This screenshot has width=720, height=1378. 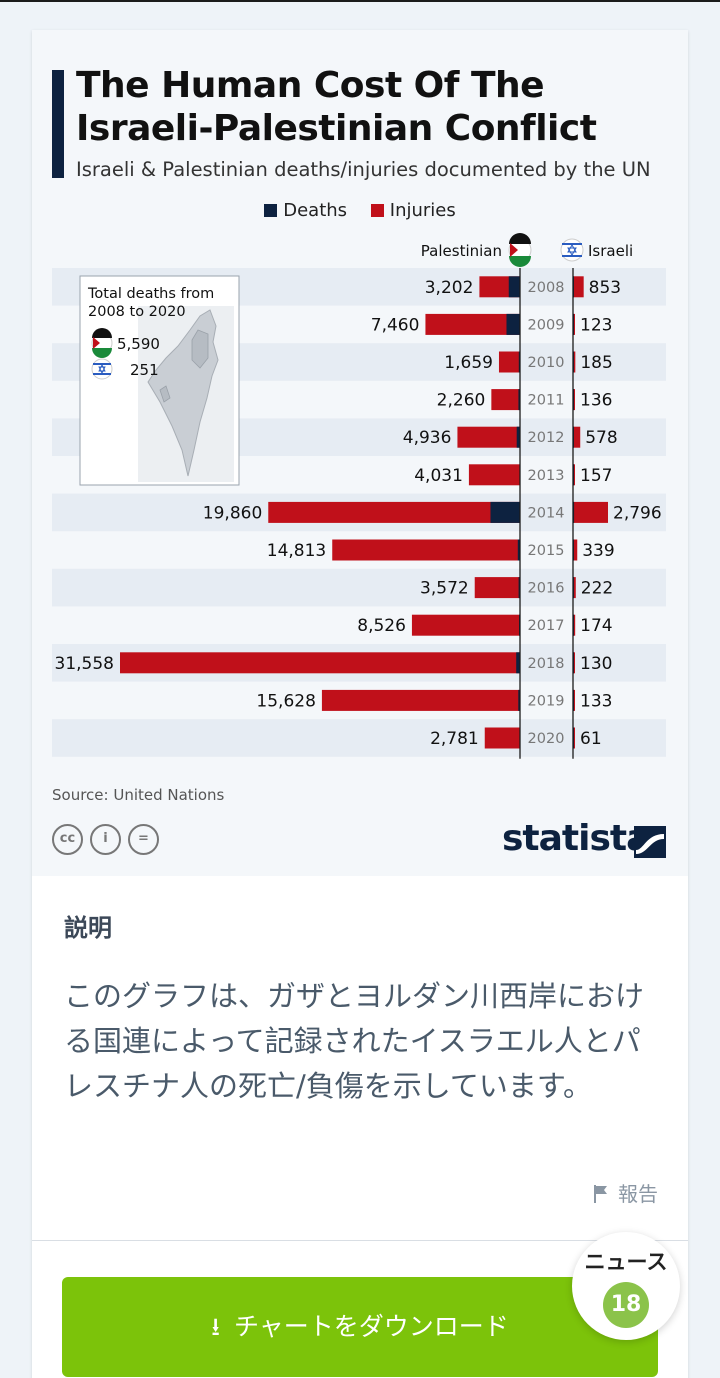 What do you see at coordinates (546, 363) in the screenshot?
I see `year-label-2010: 2010` at bounding box center [546, 363].